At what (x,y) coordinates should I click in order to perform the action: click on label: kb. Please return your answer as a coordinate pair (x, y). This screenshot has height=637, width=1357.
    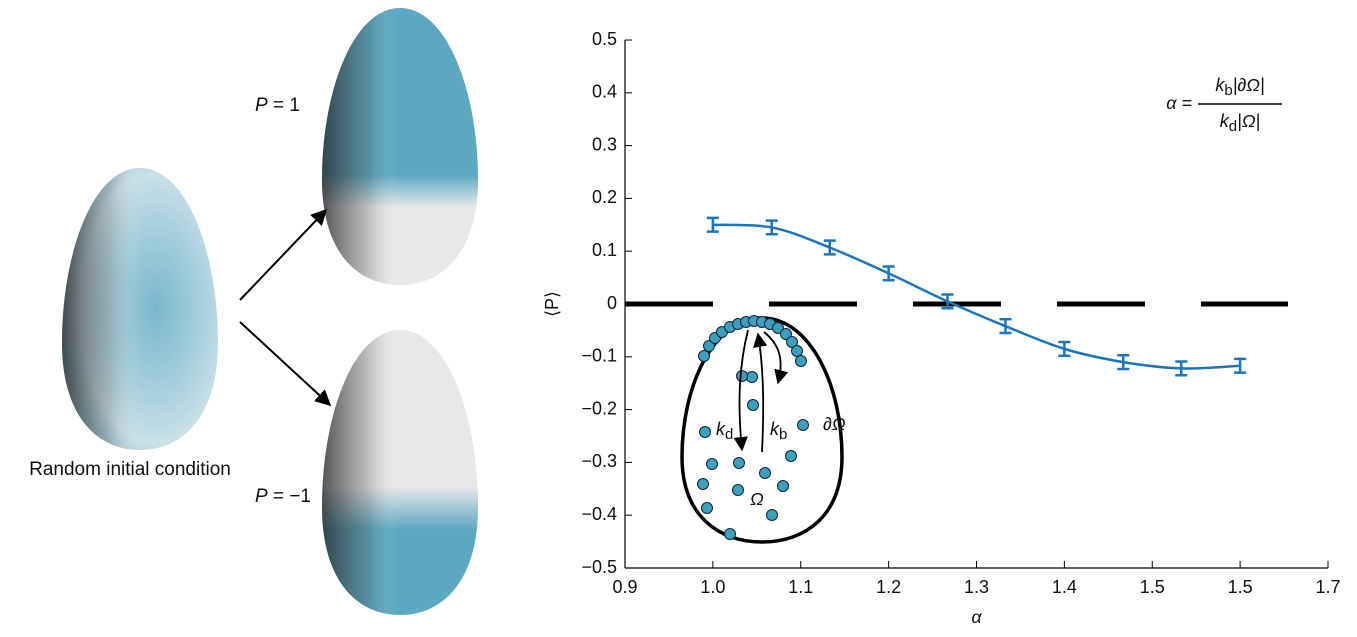
    Looking at the image, I should click on (778, 431).